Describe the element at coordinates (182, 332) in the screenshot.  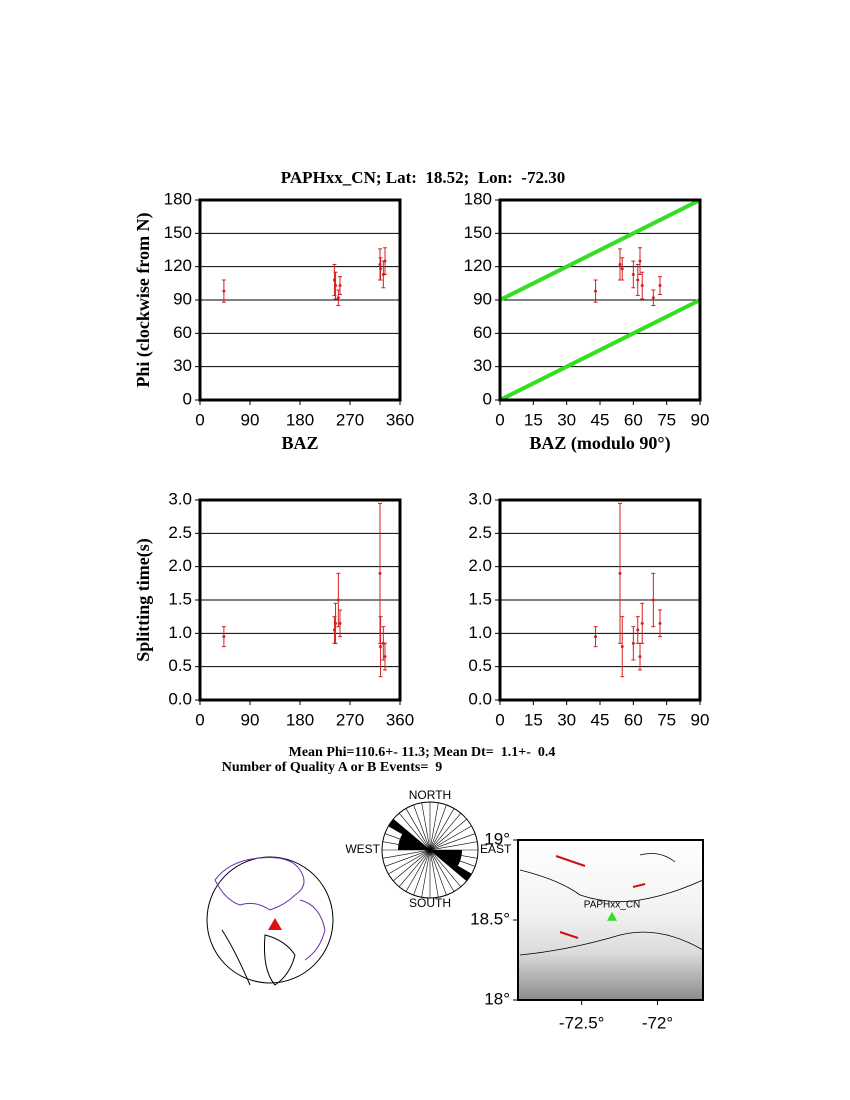
I see `y-tick-label: 60` at that location.